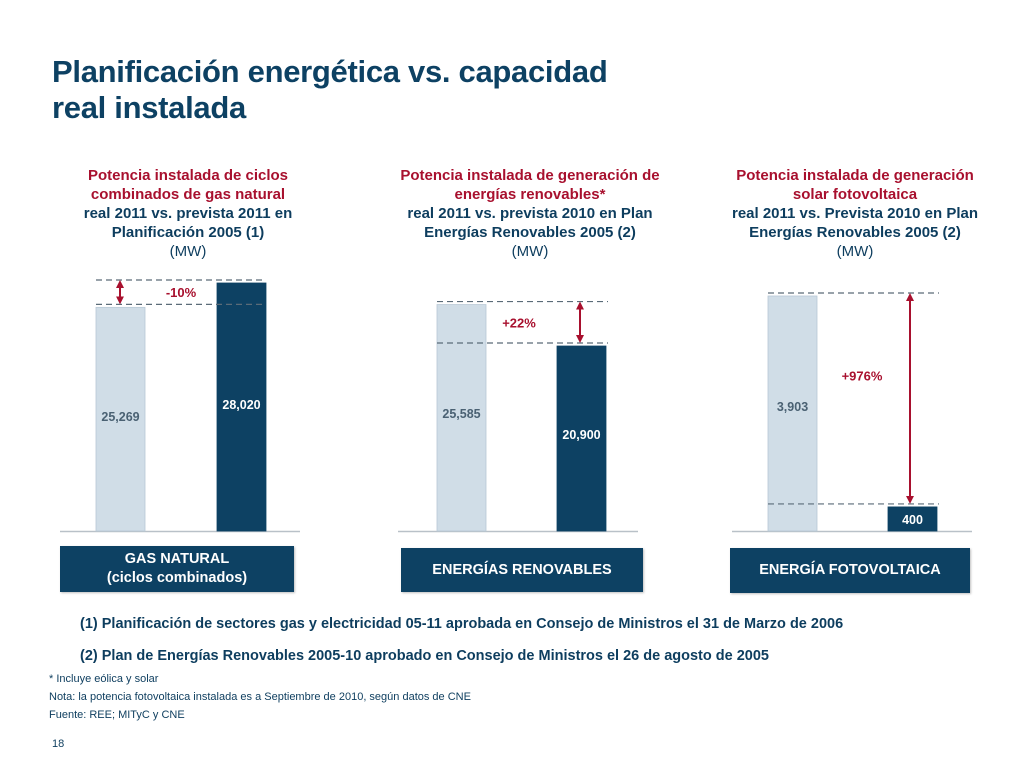 This screenshot has height=768, width=1024. What do you see at coordinates (117, 715) in the screenshot?
I see `note-fuente: Fuente: REE; MITyC y CNE` at bounding box center [117, 715].